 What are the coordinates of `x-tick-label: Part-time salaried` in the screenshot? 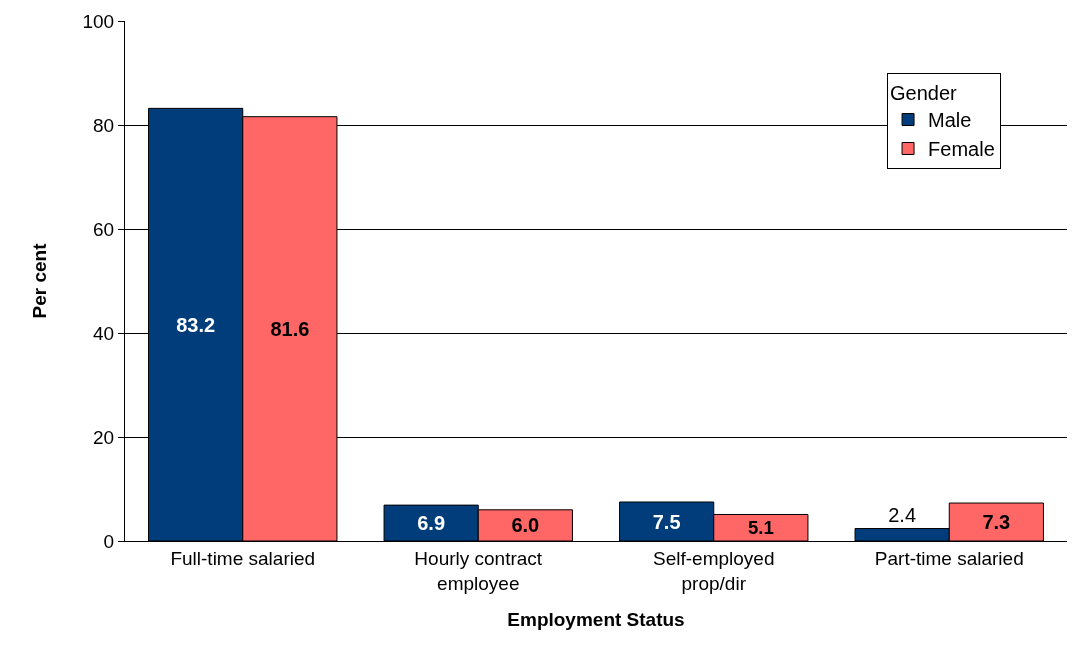 It's located at (949, 558).